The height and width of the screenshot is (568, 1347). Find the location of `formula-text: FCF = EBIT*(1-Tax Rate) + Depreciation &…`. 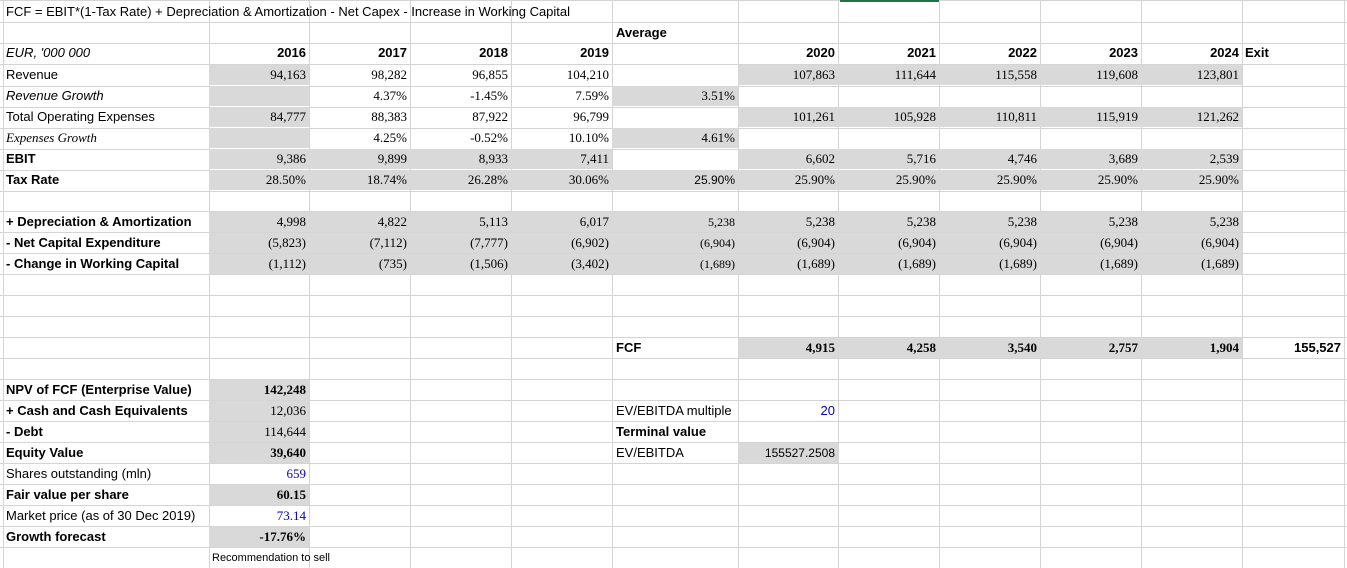

formula-text: FCF = EBIT*(1-Tax Rate) + Depreciation &… is located at coordinates (288, 11).